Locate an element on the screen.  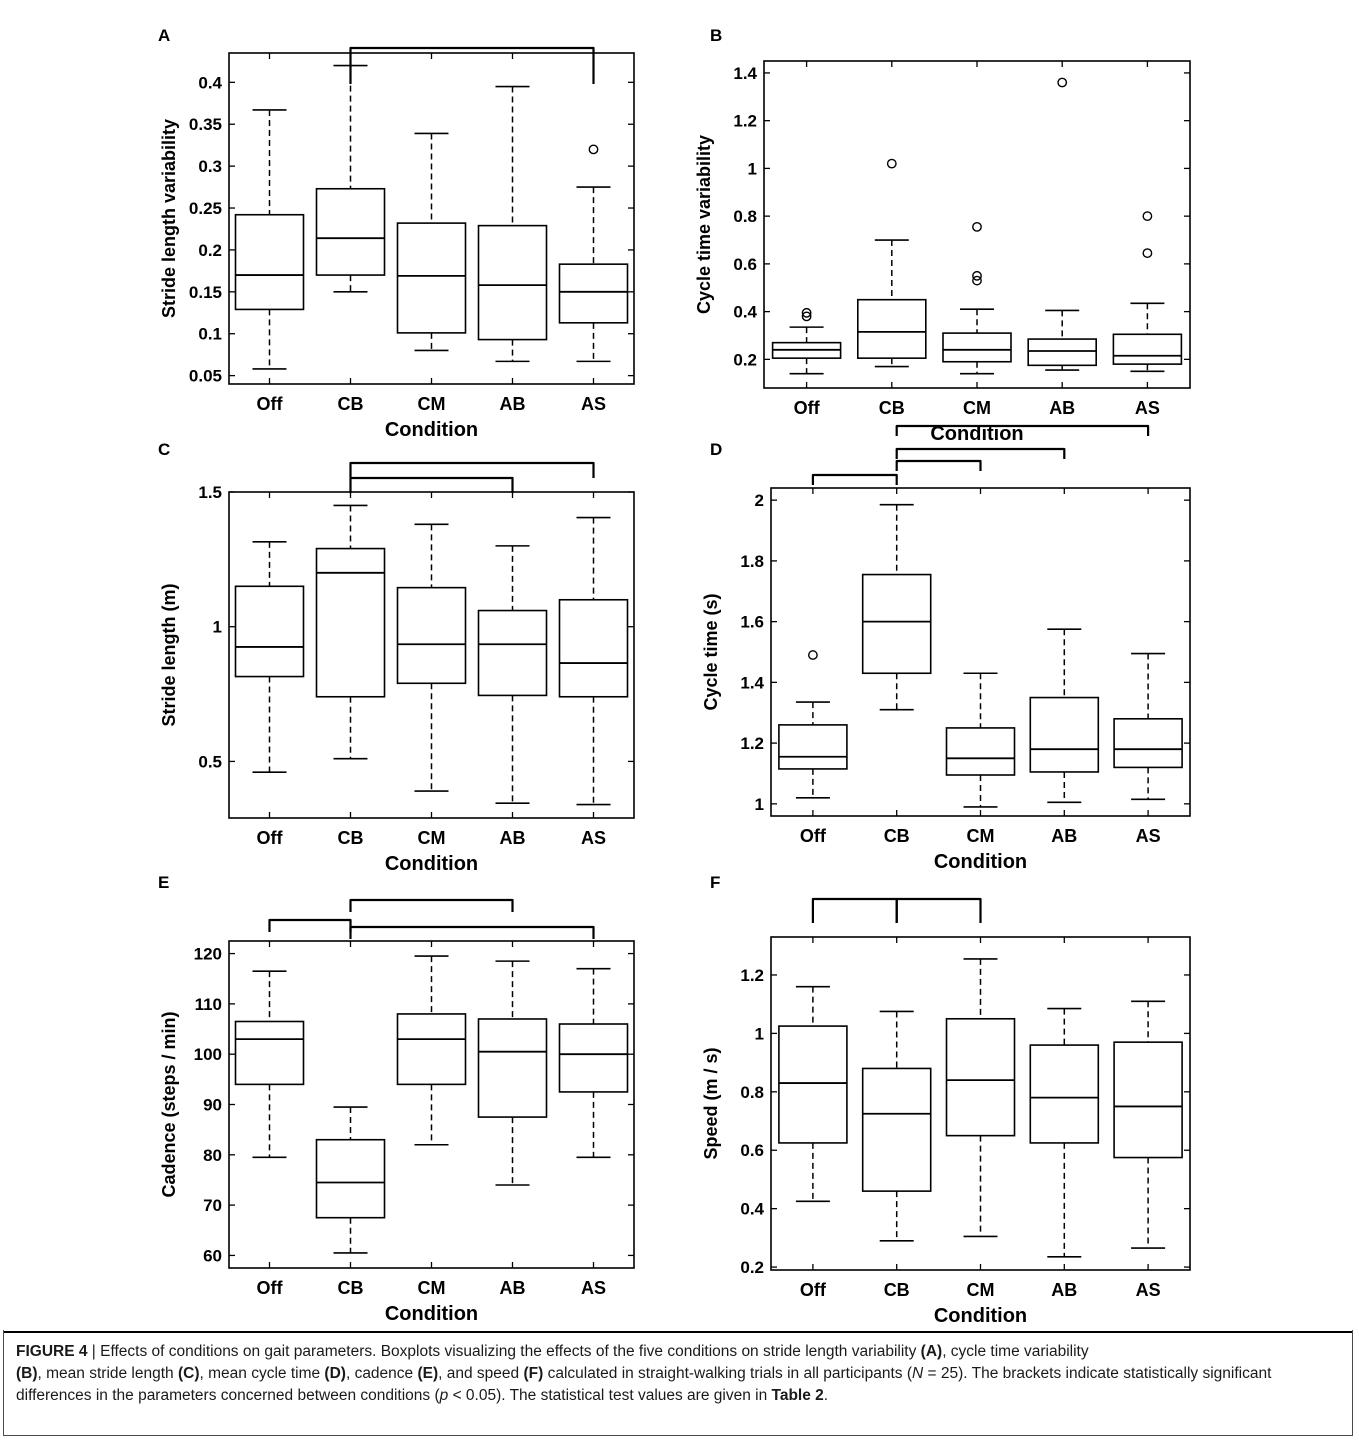
caption-ref-a: (A) is located at coordinates (931, 1351).